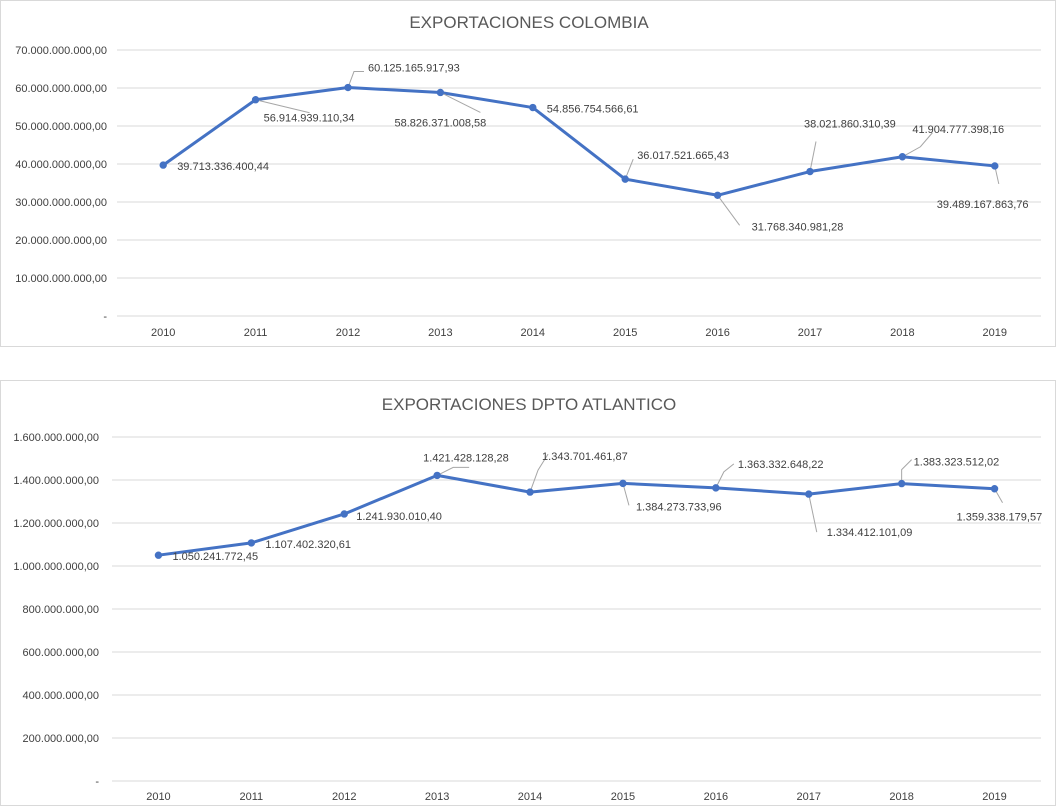 This screenshot has height=807, width=1056. I want to click on data-label: 1.343.701.461,87, so click(585, 457).